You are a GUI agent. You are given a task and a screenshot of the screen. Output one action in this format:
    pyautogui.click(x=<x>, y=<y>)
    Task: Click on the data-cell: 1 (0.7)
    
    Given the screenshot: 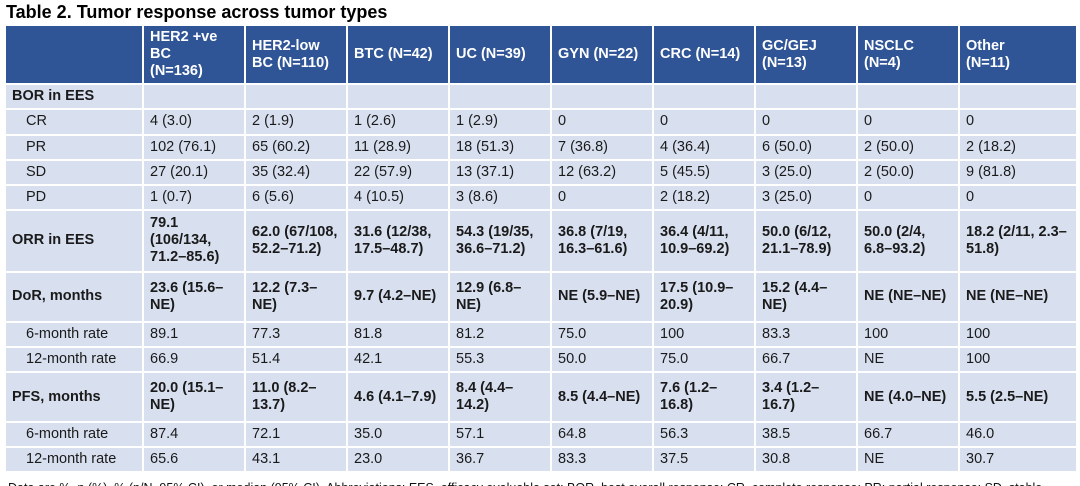 What is the action you would take?
    pyautogui.click(x=194, y=197)
    